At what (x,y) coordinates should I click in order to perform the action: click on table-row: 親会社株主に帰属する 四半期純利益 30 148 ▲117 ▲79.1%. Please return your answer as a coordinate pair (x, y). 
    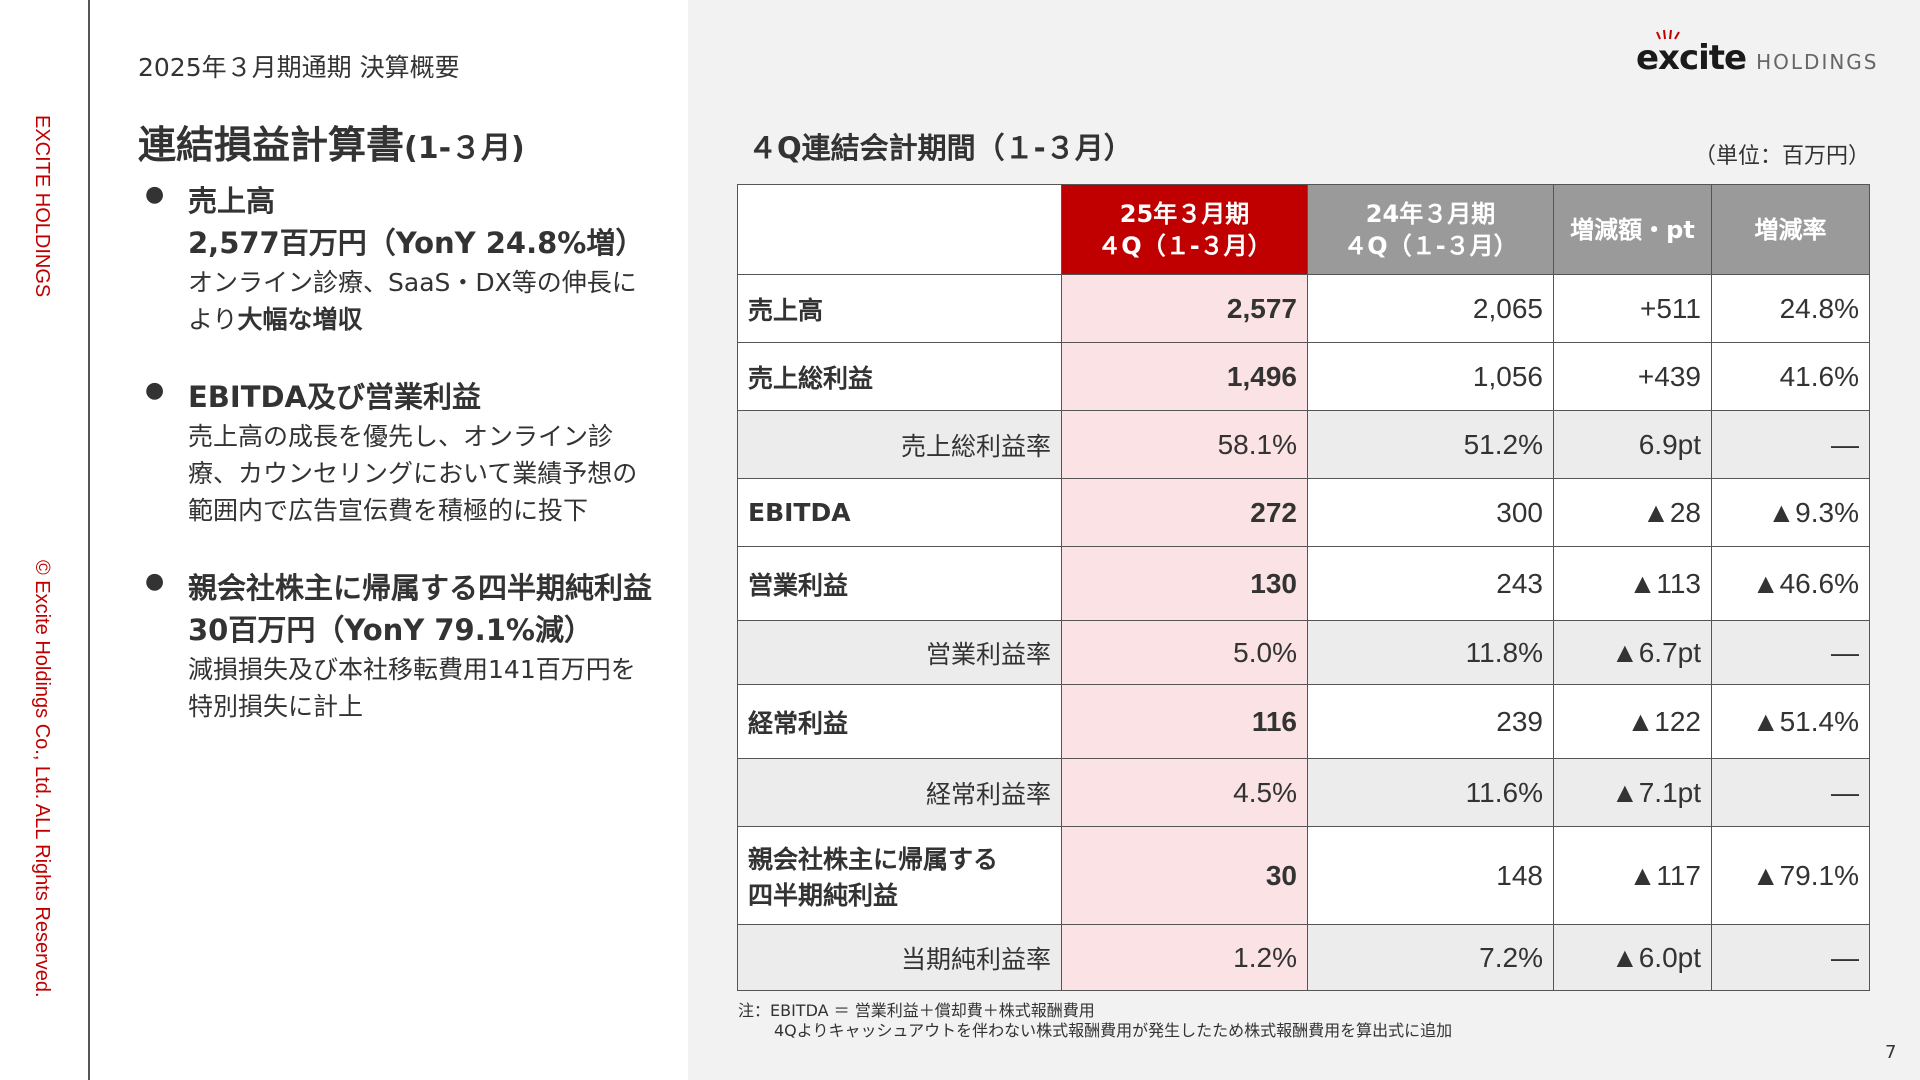
    Looking at the image, I should click on (1303, 875).